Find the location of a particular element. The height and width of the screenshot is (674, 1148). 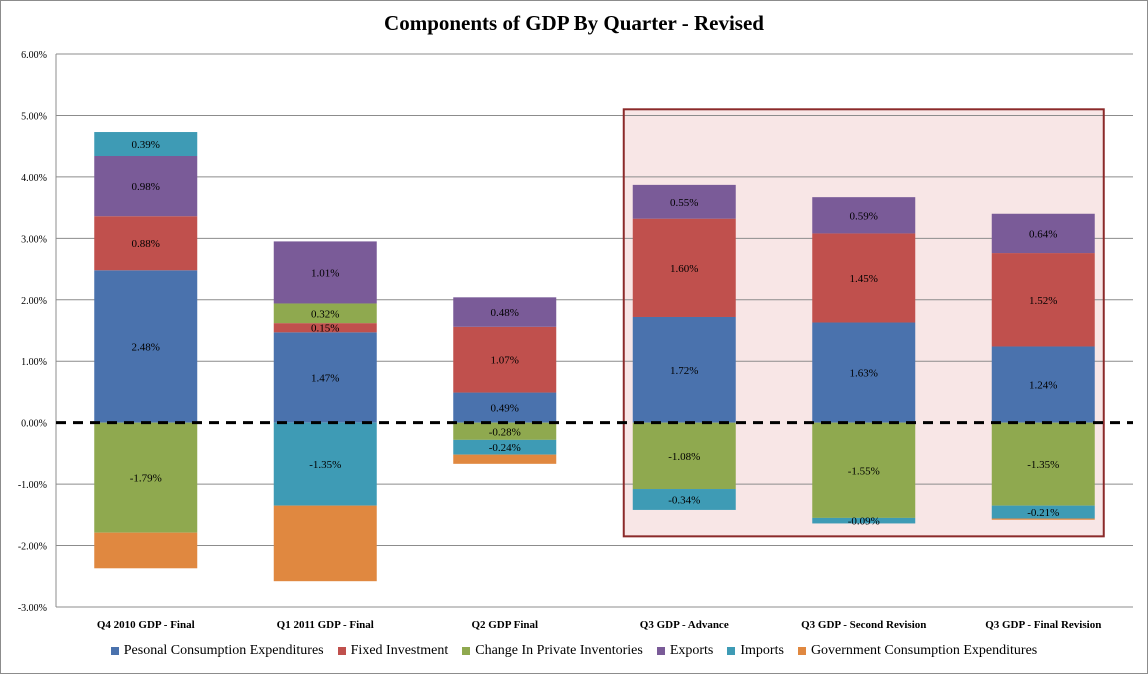

data-label: 1.60% is located at coordinates (684, 269).